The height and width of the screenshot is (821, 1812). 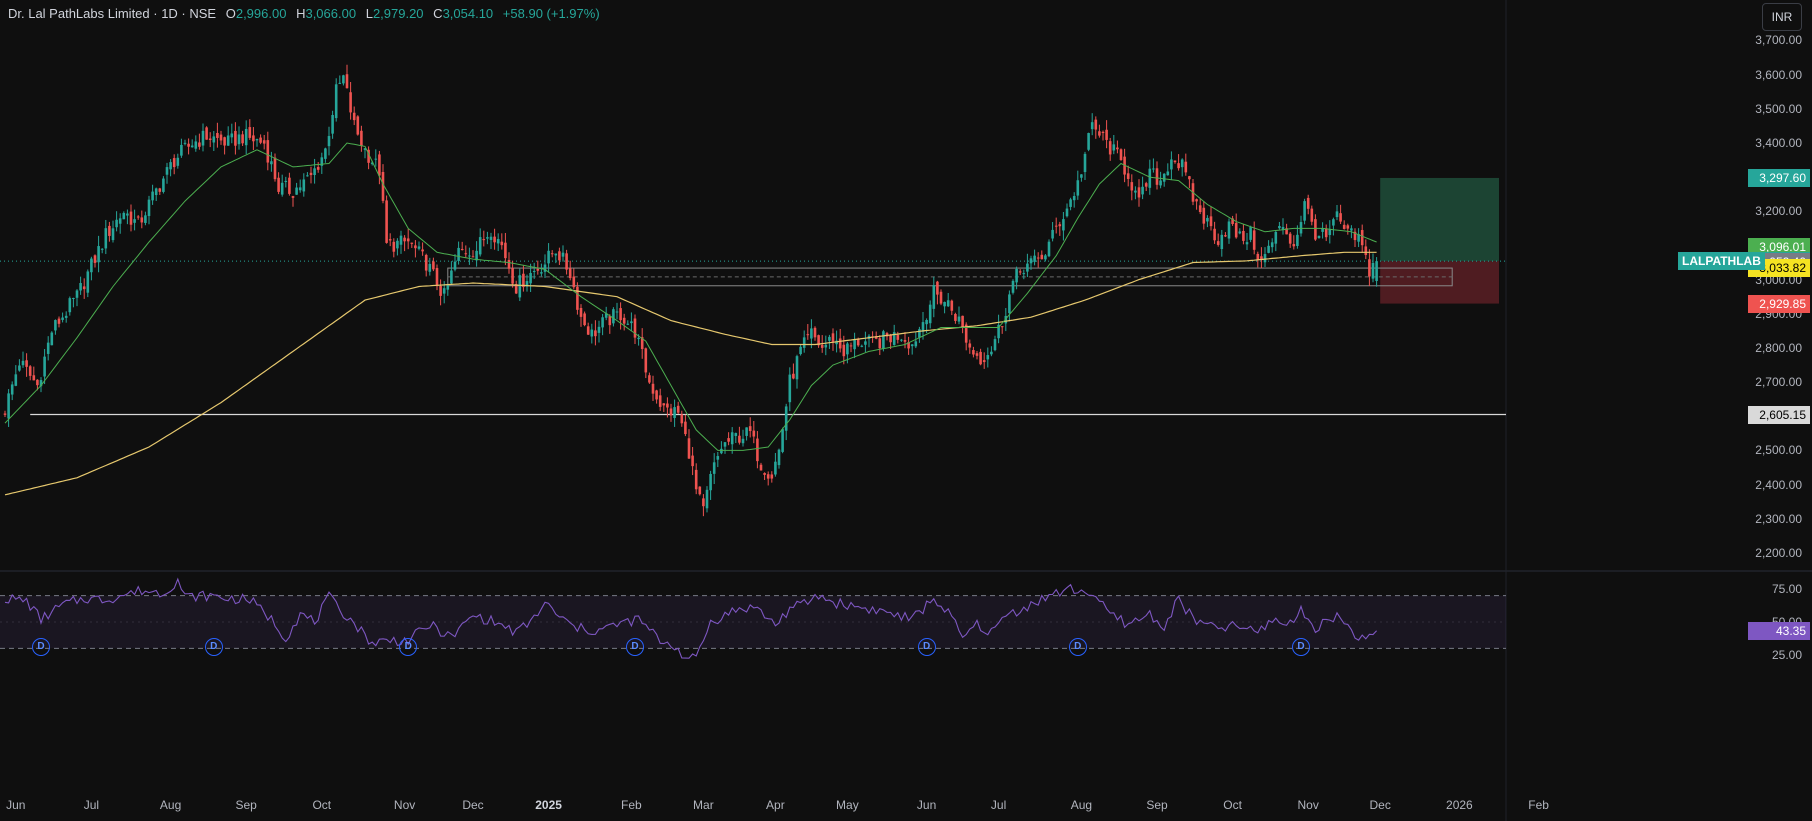 What do you see at coordinates (1439, 282) in the screenshot?
I see `stop-zone` at bounding box center [1439, 282].